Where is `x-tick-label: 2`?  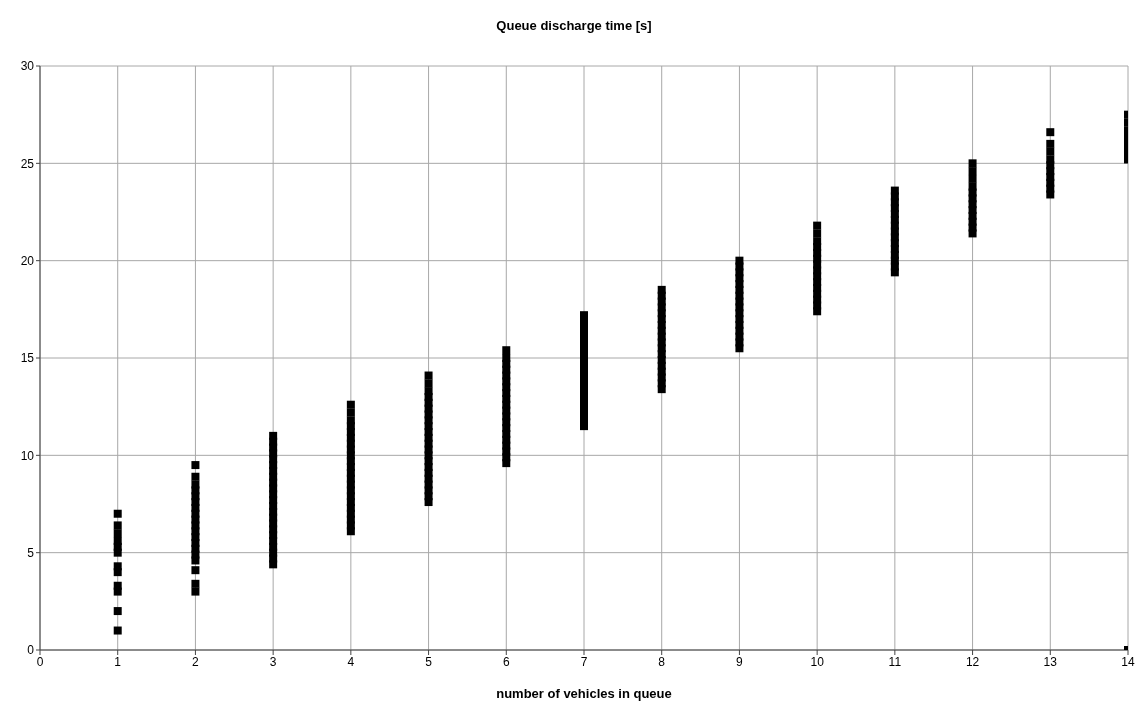
x-tick-label: 2 is located at coordinates (196, 661).